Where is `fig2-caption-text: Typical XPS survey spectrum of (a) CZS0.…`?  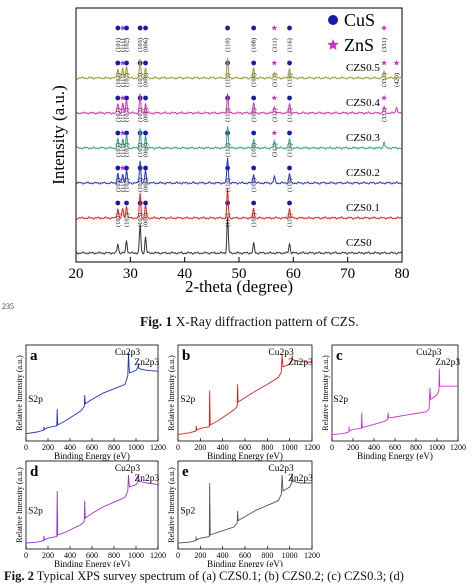 fig2-caption-text: Typical XPS survey spectrum of (a) CZS0.… is located at coordinates (218, 576).